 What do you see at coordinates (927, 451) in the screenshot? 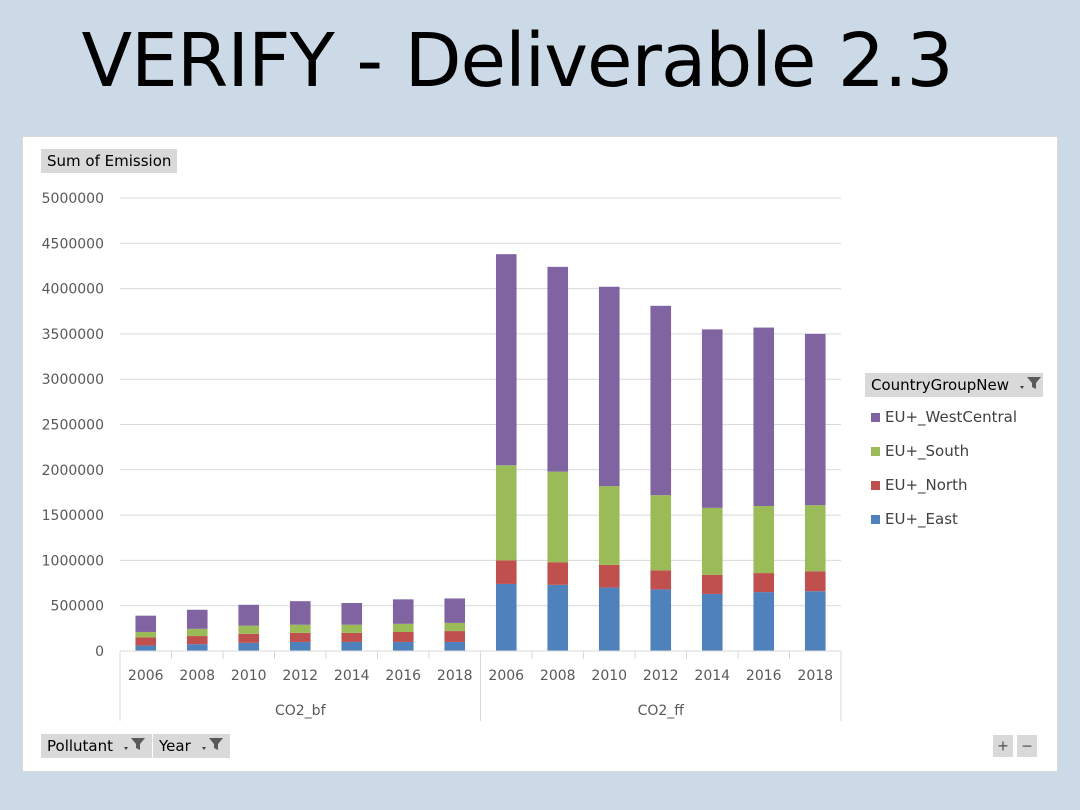
I see `legend-label: EU+_South` at bounding box center [927, 451].